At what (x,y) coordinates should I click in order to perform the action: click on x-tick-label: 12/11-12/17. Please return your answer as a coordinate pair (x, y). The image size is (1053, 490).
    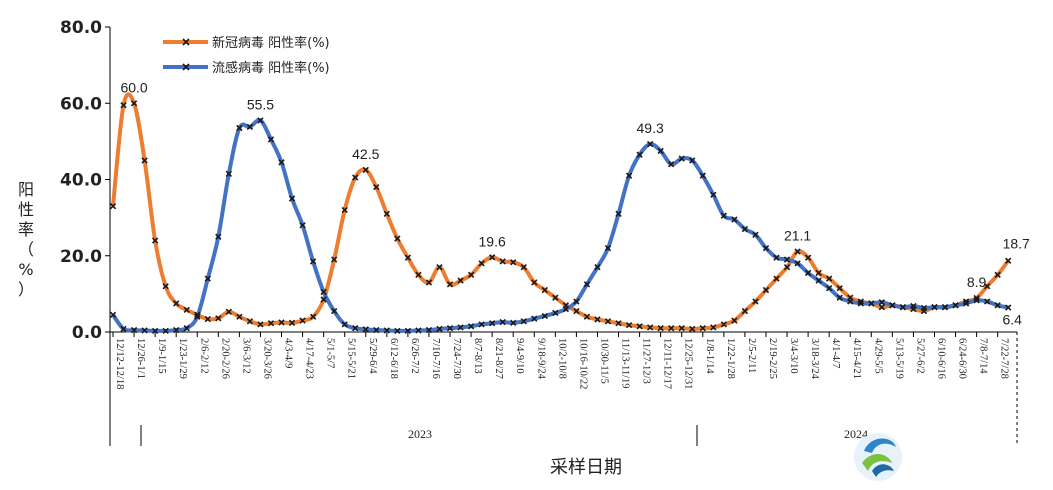
    Looking at the image, I should click on (667, 363).